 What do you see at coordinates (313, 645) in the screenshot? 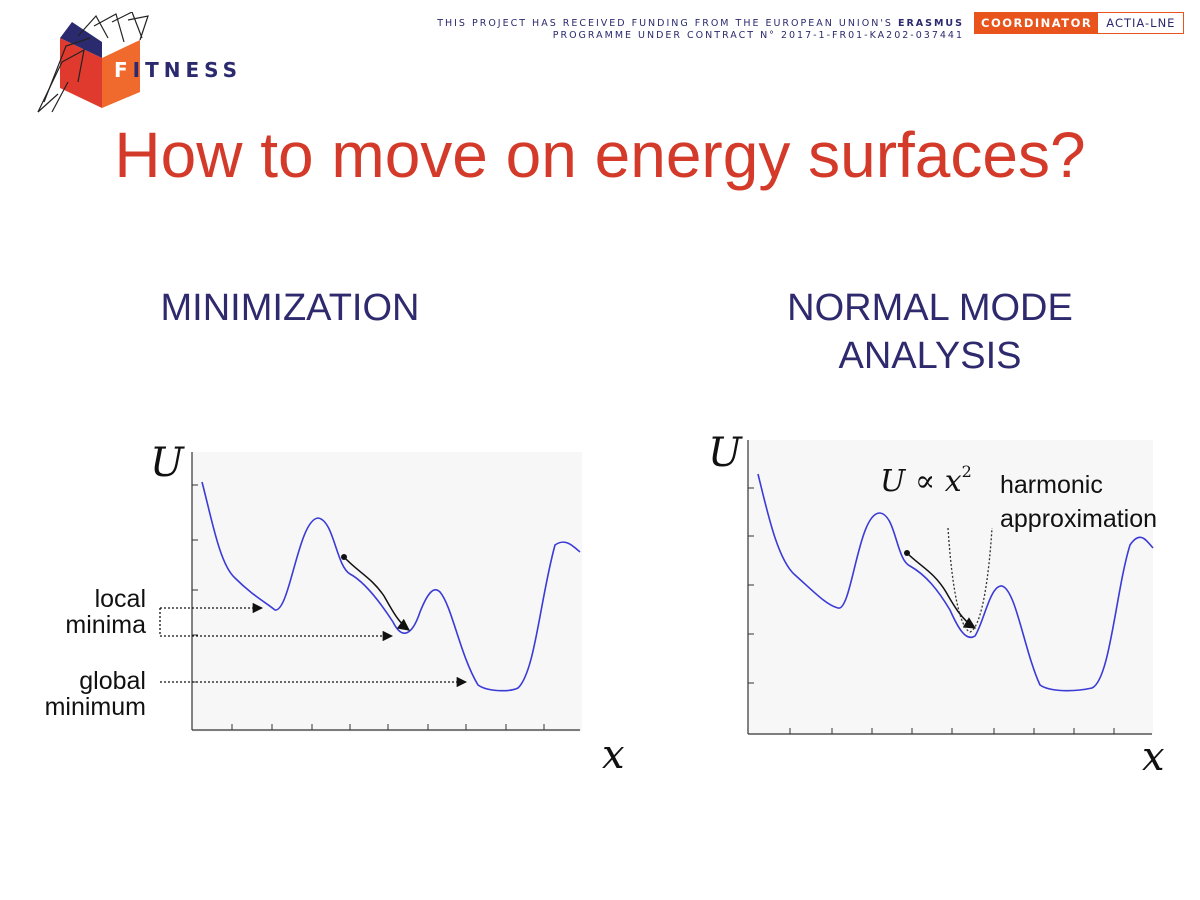
I see `left-label-arrows` at bounding box center [313, 645].